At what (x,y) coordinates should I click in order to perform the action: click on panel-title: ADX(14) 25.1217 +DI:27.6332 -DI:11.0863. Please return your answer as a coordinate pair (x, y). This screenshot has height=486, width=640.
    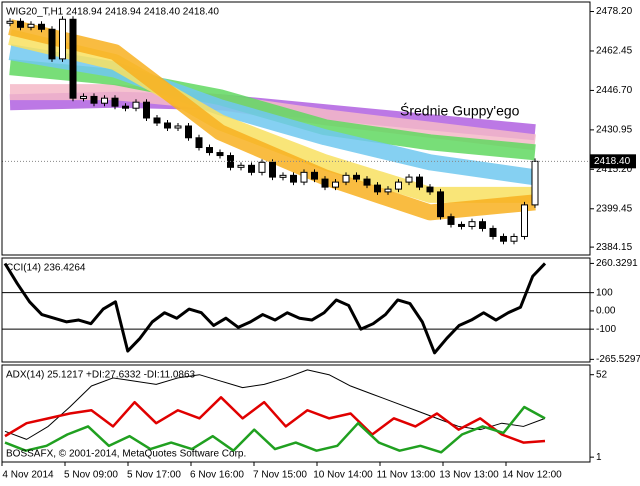
    Looking at the image, I should click on (101, 375).